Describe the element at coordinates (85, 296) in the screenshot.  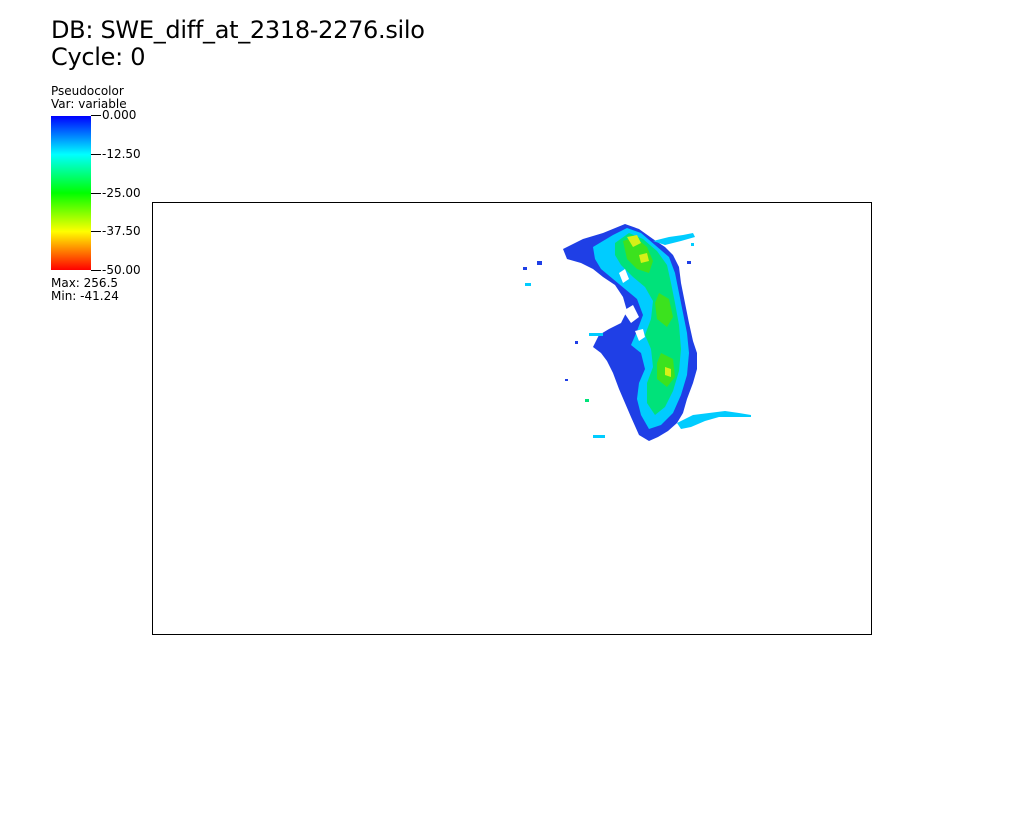
I see `legend-min: Min: -41.24` at that location.